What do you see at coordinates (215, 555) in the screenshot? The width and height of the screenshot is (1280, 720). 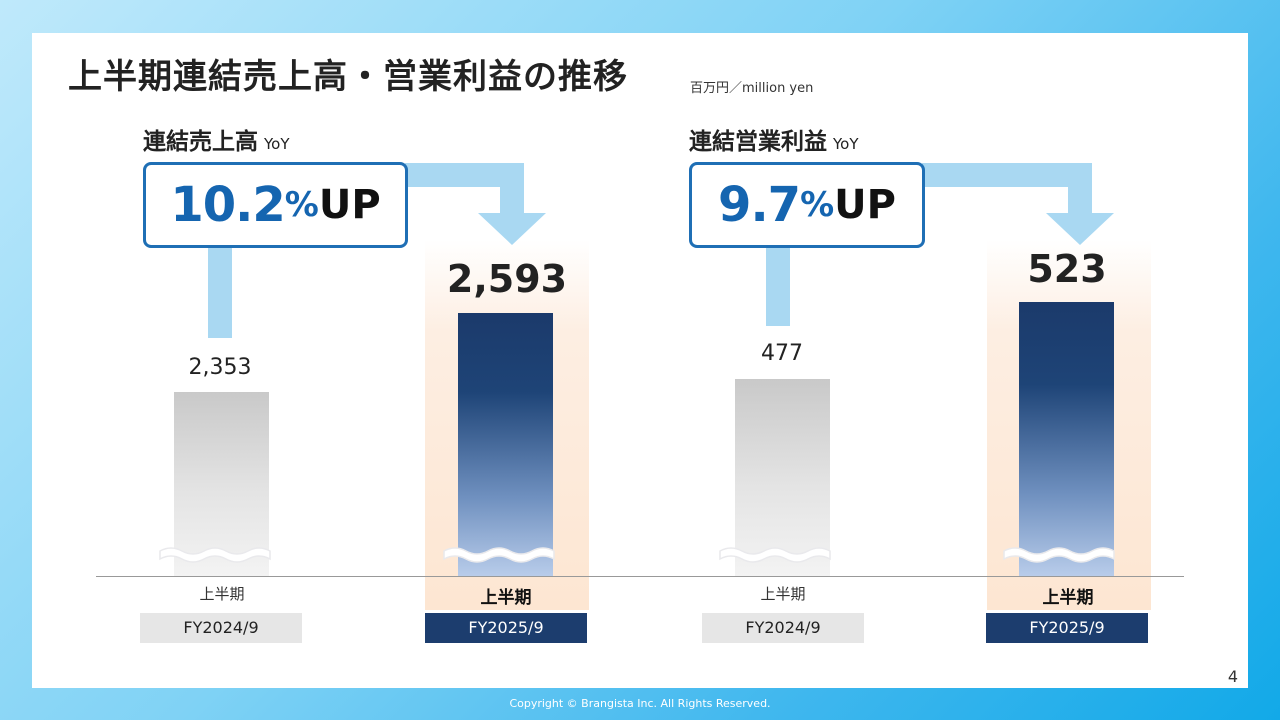 I see `sales-previous-break-icon` at bounding box center [215, 555].